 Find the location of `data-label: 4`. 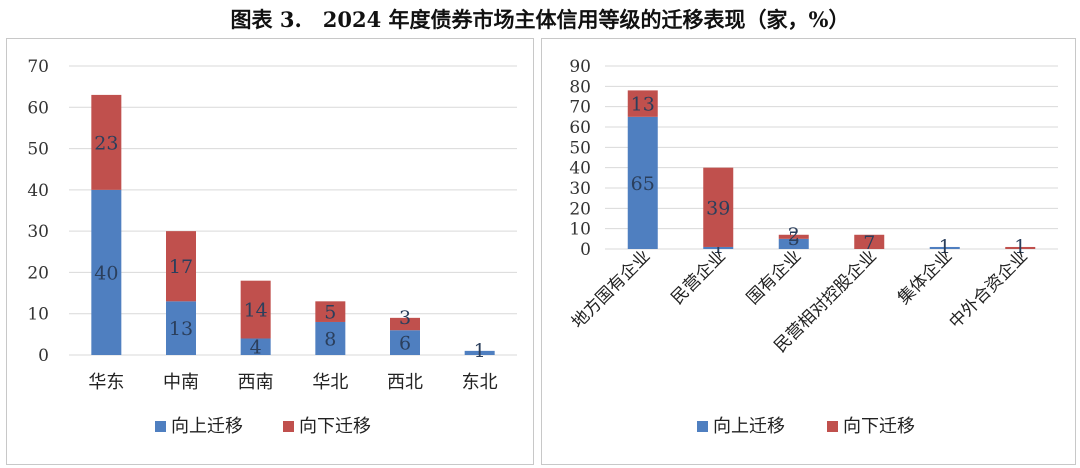

data-label: 4 is located at coordinates (256, 348).